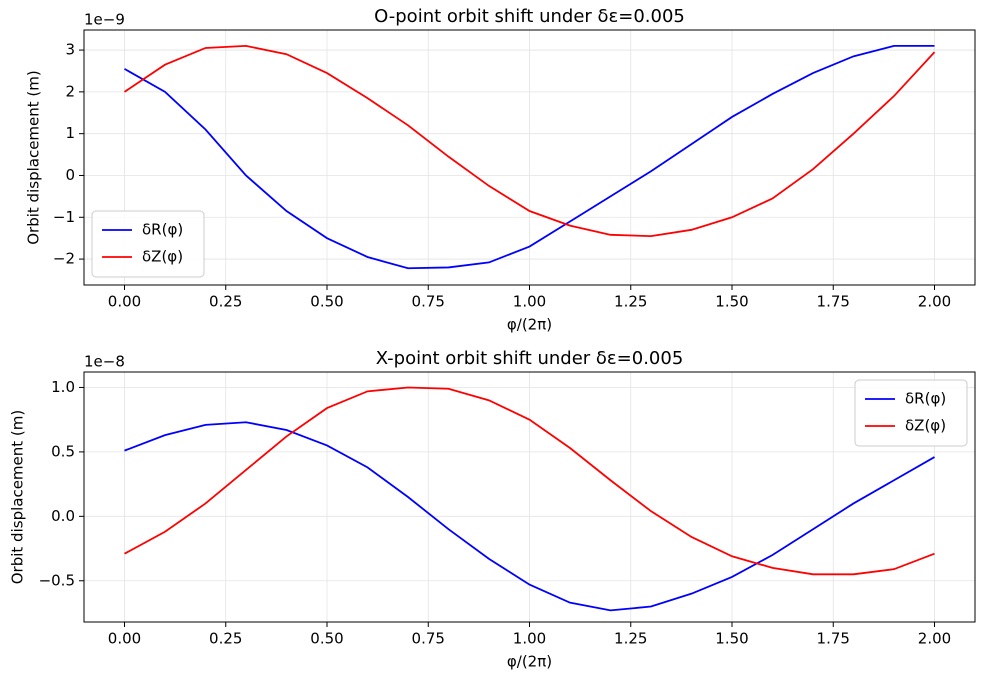 The width and height of the screenshot is (984, 684). I want to click on y-tick-label: −1, so click(64, 217).